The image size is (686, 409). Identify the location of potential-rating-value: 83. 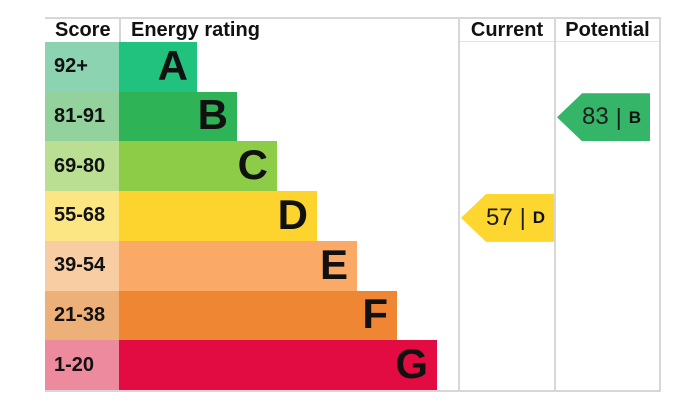
(595, 117).